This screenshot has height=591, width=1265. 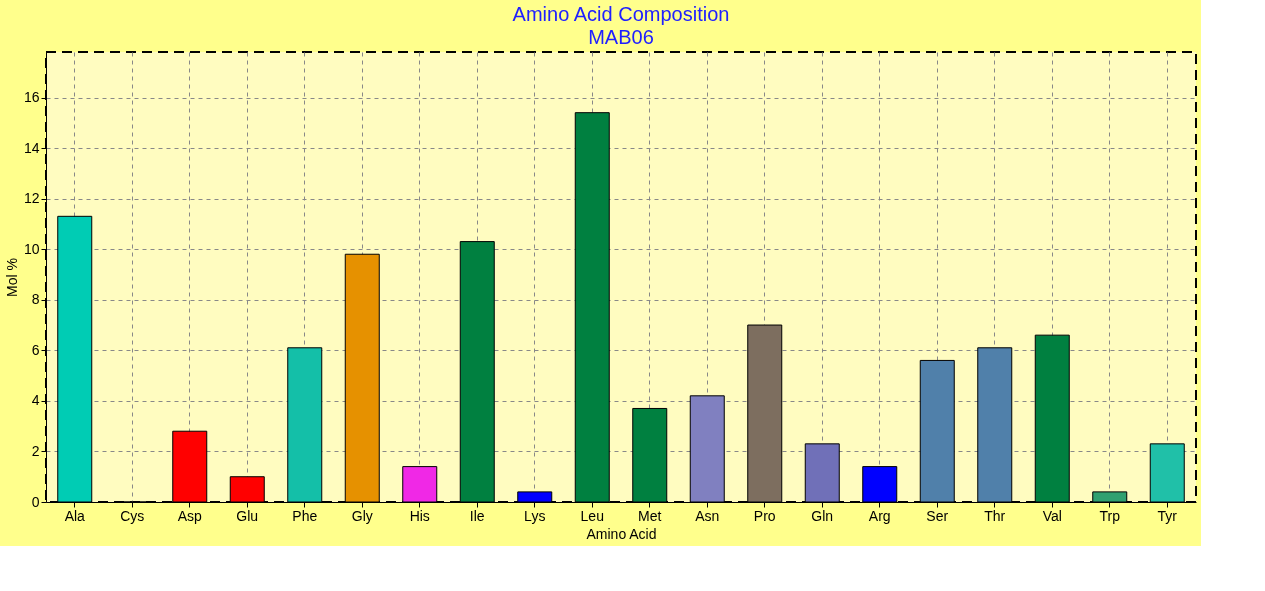 What do you see at coordinates (764, 515) in the screenshot?
I see `x-tick-label: Pro` at bounding box center [764, 515].